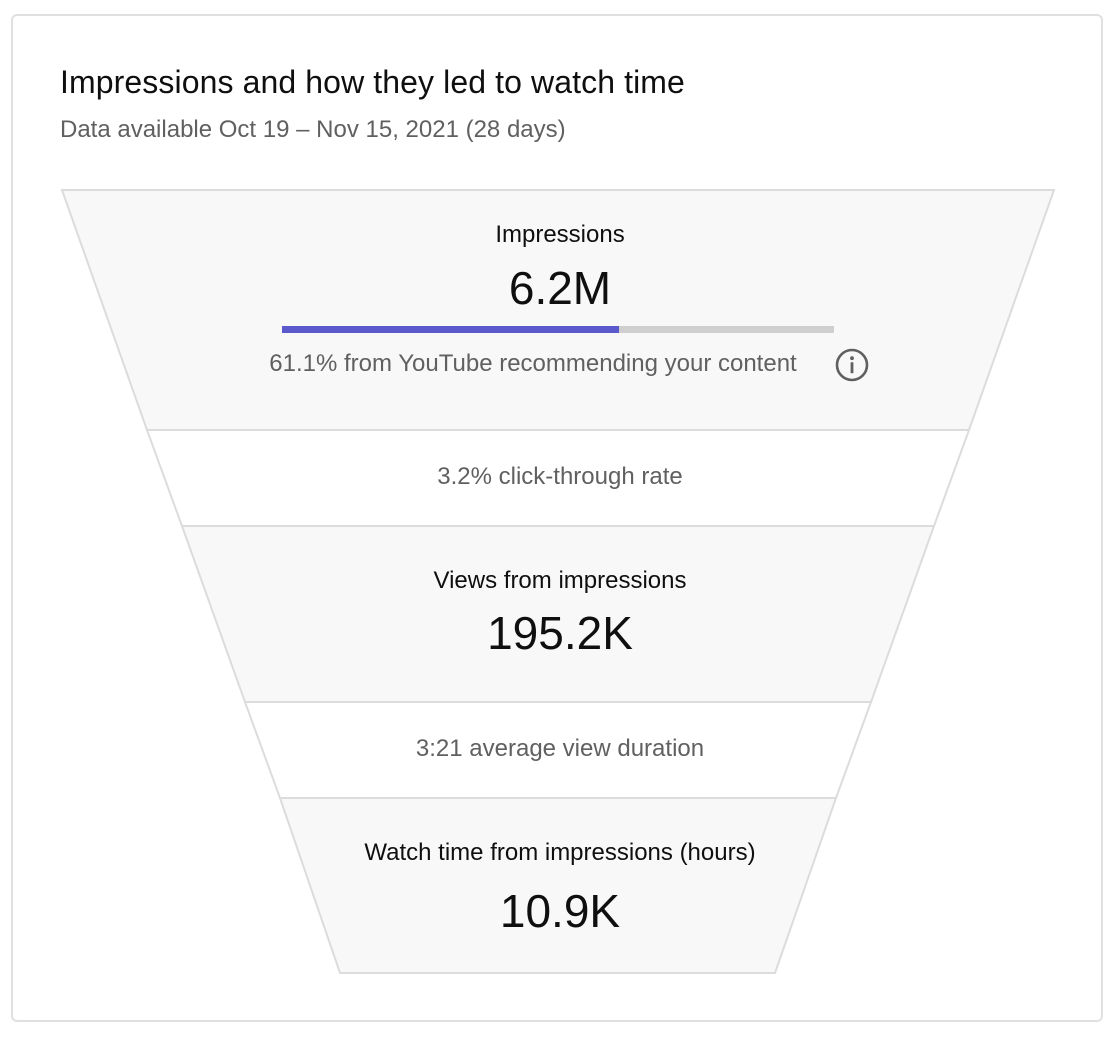  I want to click on recommendation-share-bar, so click(558, 329).